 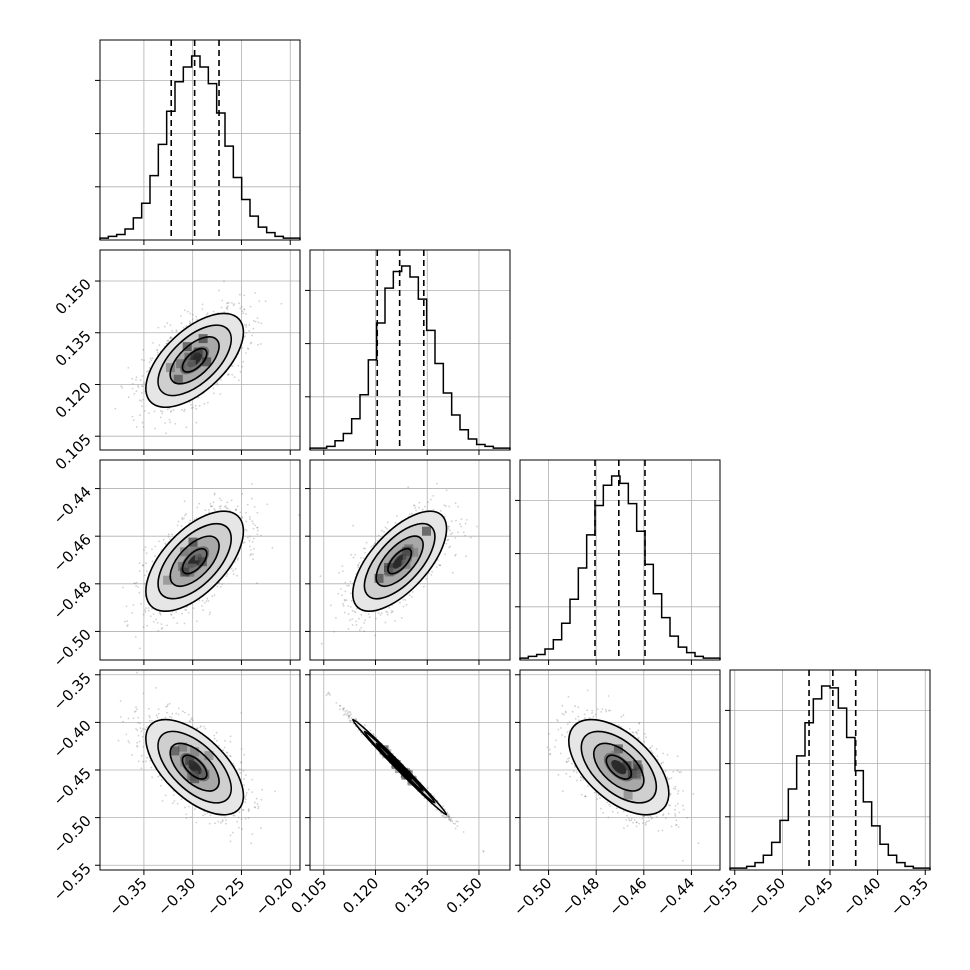 I want to click on x-tick-label: 0.105, so click(x=309, y=895).